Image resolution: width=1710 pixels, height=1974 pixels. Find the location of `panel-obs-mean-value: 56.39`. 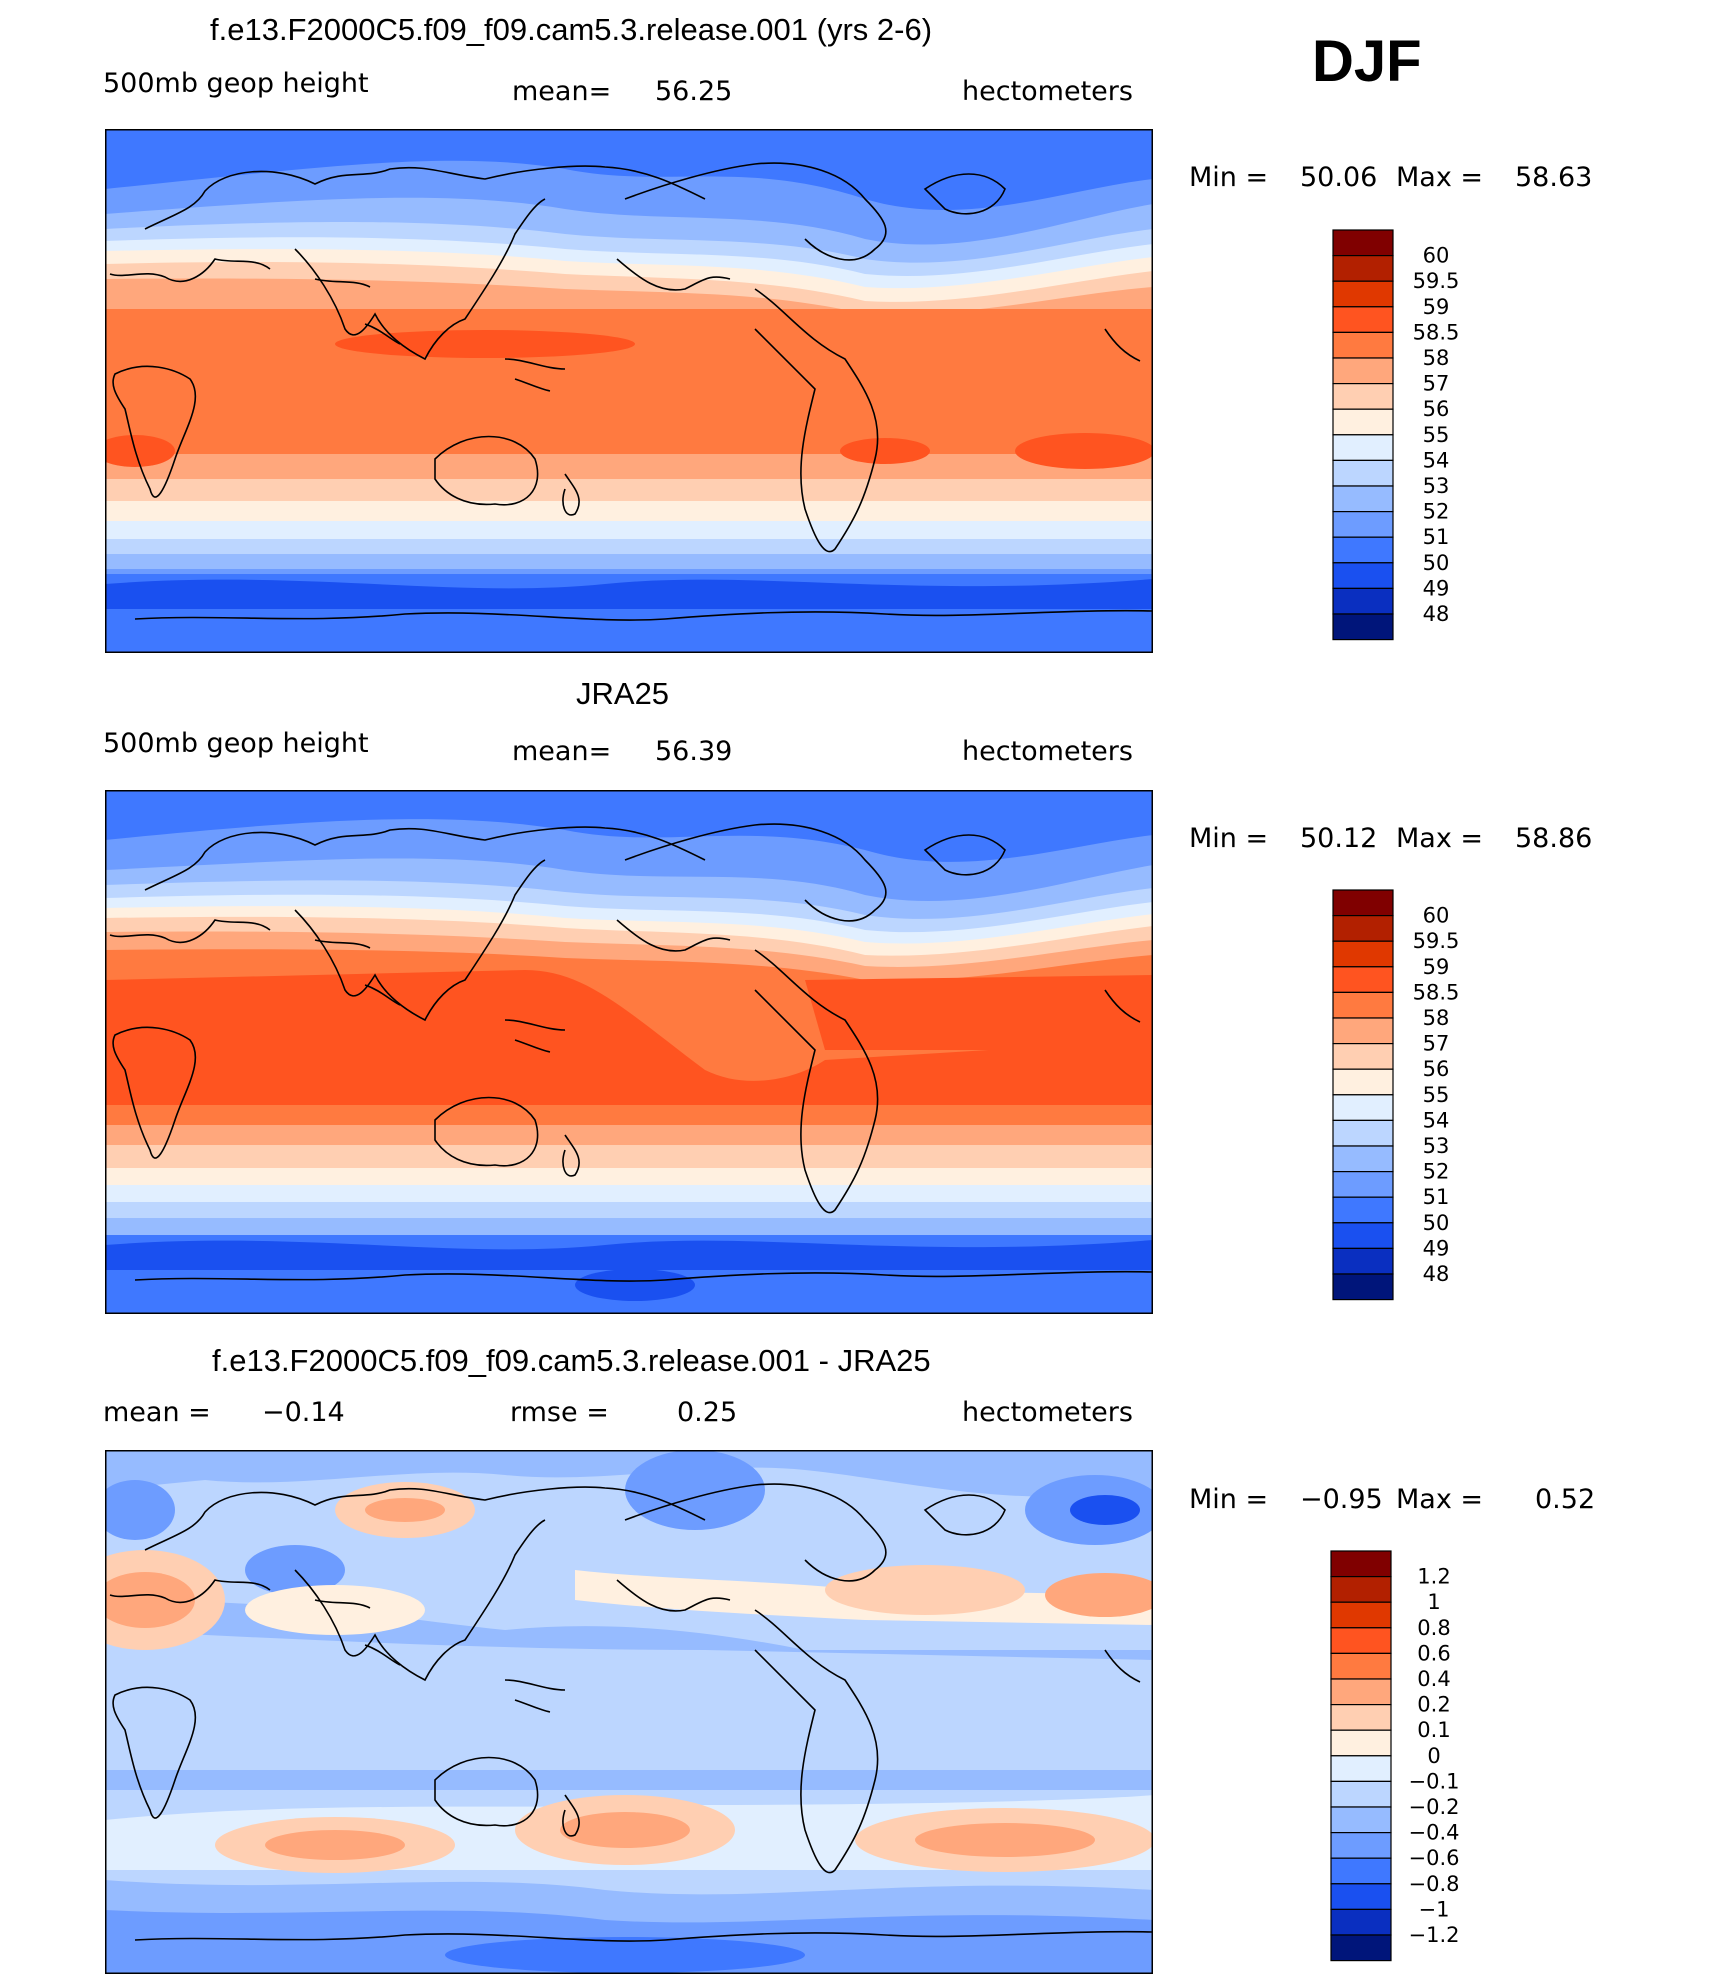

panel-obs-mean-value: 56.39 is located at coordinates (694, 751).